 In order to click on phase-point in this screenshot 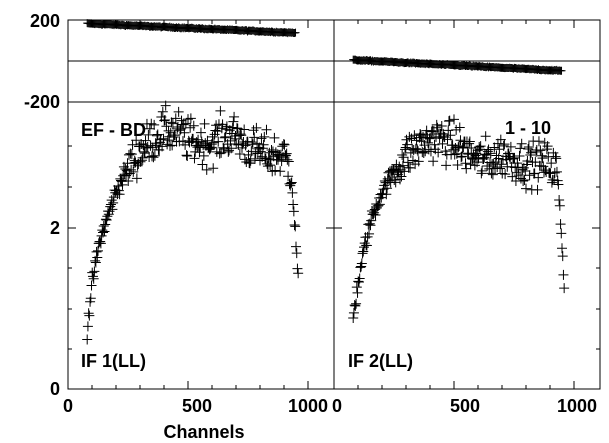, I will do `click(561, 70)`.